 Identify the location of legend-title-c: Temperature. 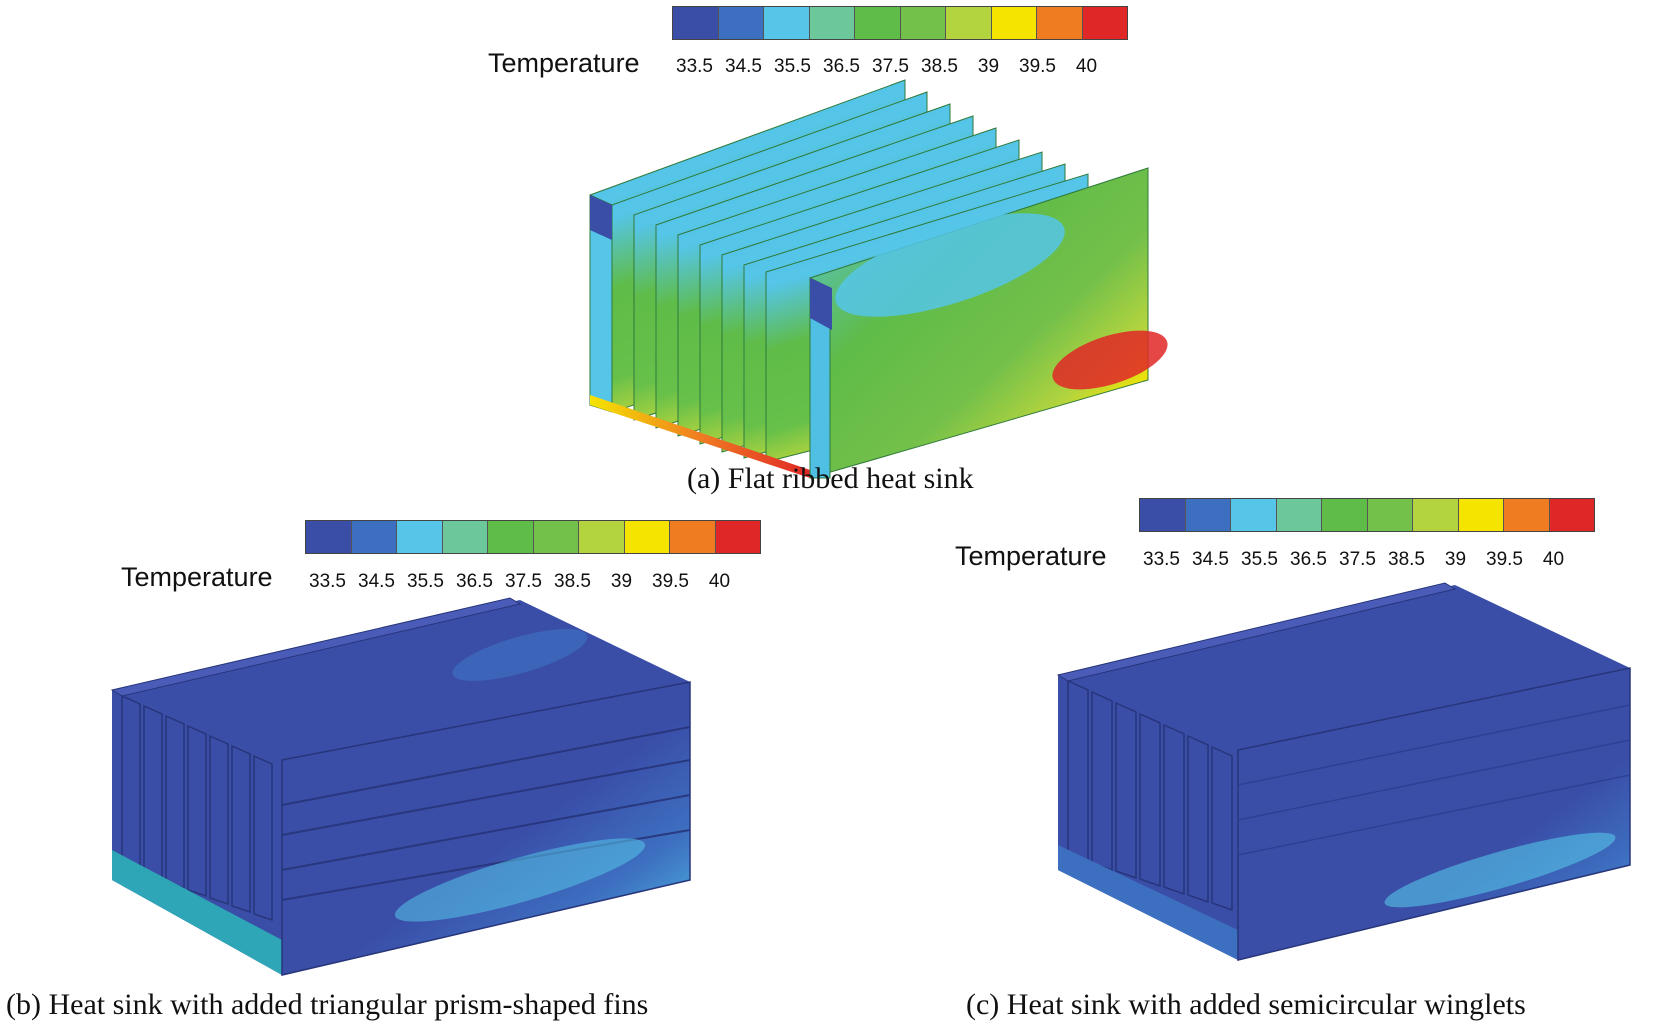
(1031, 556).